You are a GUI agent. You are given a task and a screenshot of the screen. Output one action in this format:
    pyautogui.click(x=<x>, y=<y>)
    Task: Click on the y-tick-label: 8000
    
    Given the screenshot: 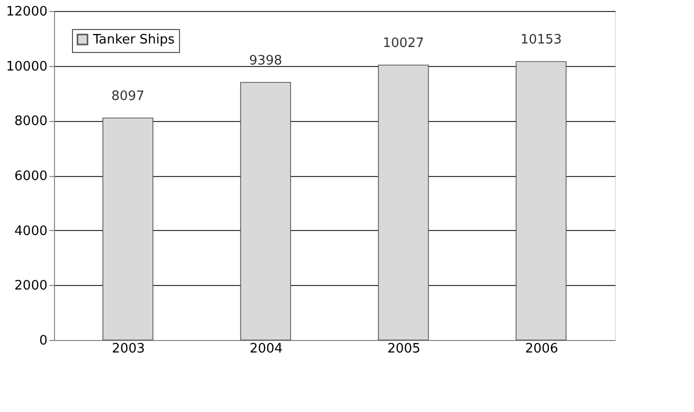 What is the action you would take?
    pyautogui.click(x=31, y=122)
    